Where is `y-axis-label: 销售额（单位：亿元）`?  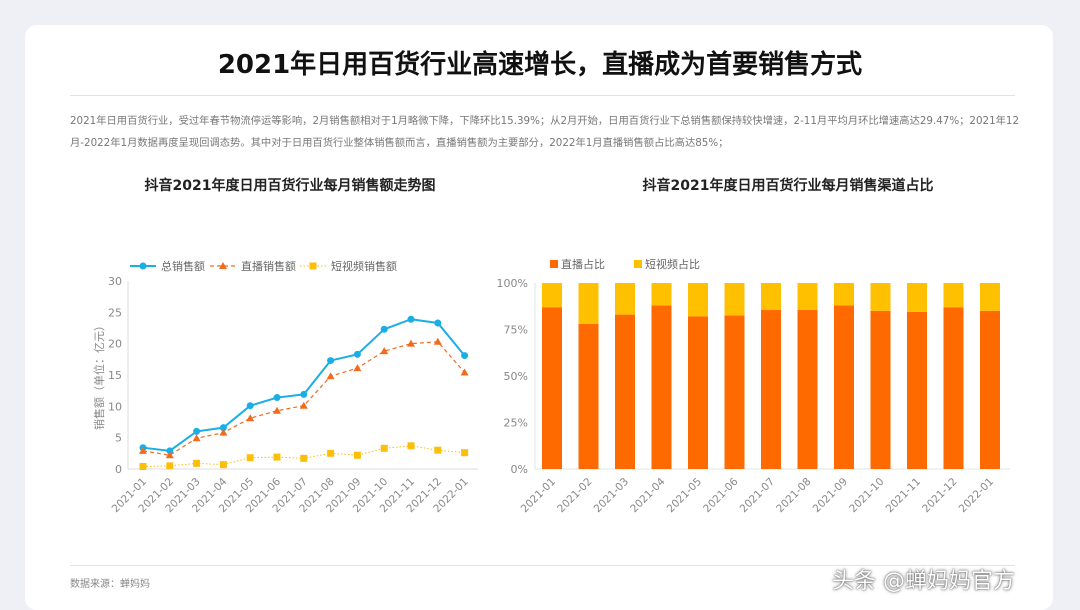
y-axis-label: 销售额（单位：亿元） is located at coordinates (99, 375).